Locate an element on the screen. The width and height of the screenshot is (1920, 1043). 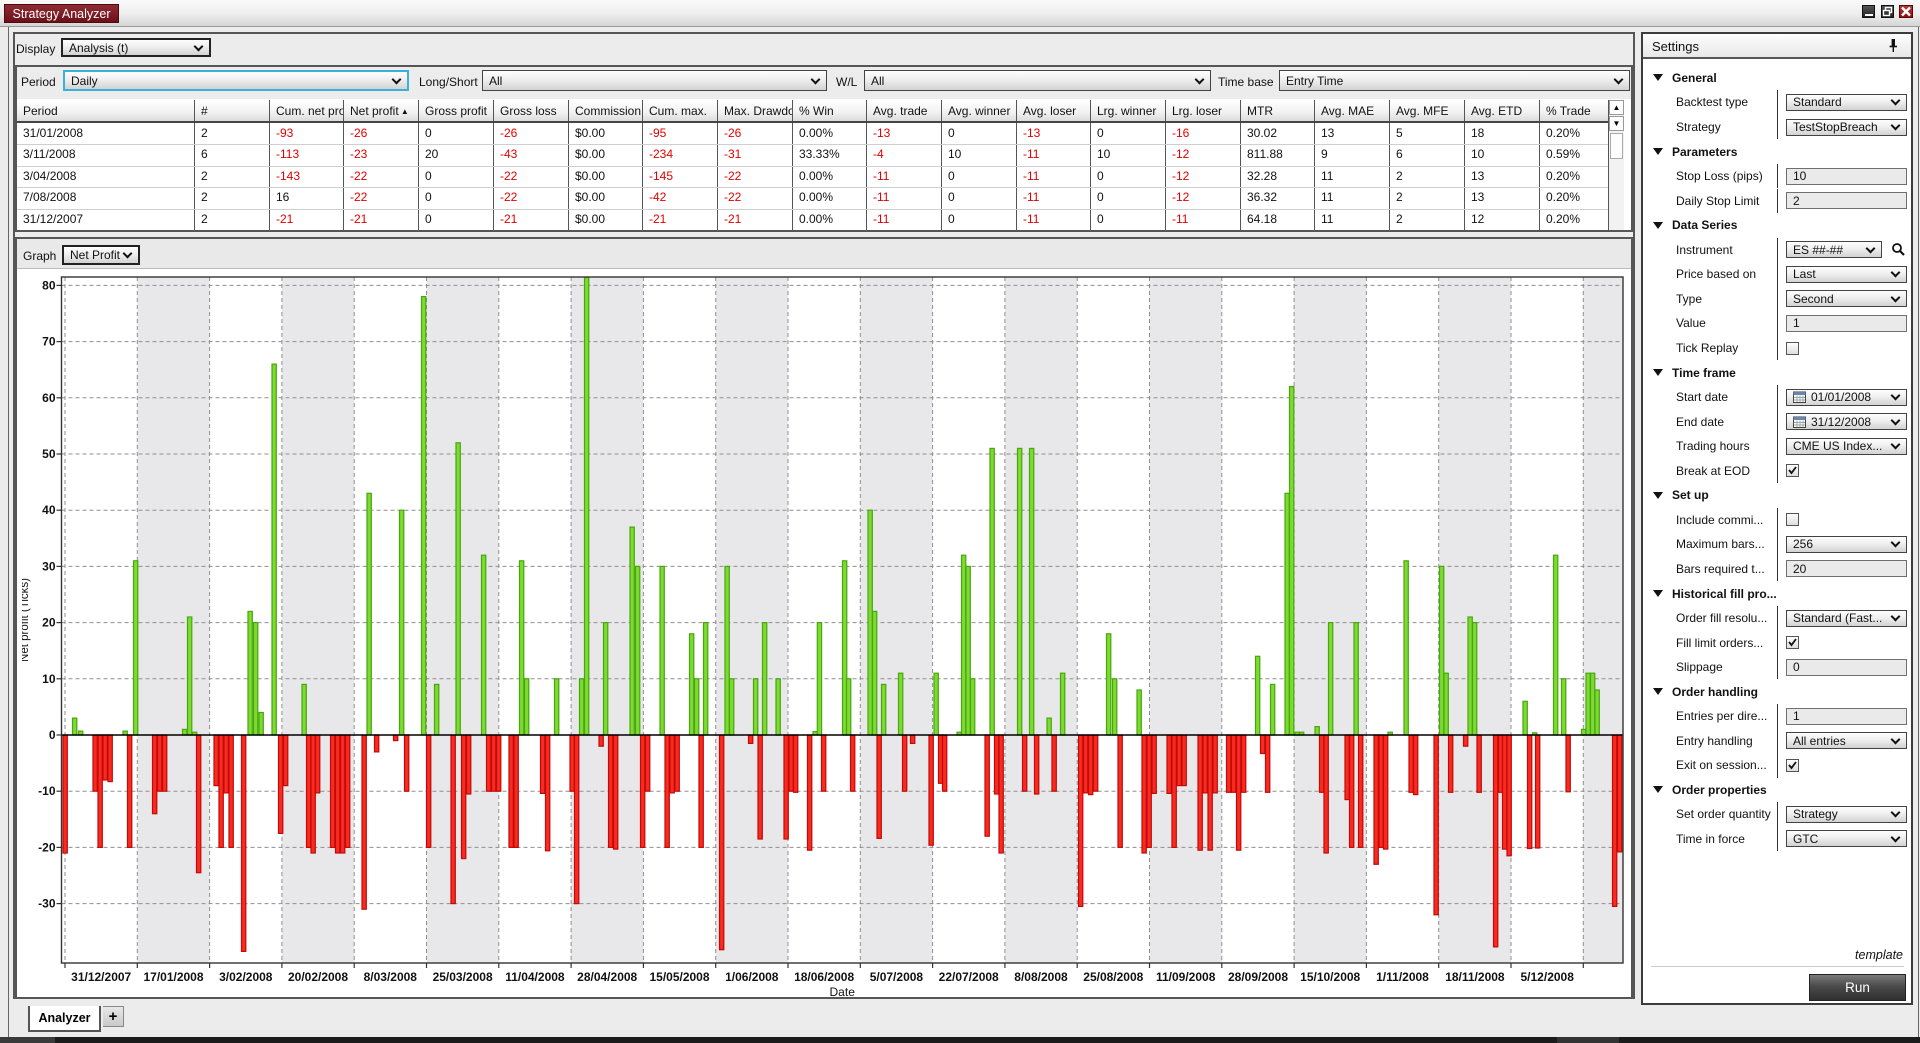
svg-text: 18/11/2008 is located at coordinates (1475, 977).